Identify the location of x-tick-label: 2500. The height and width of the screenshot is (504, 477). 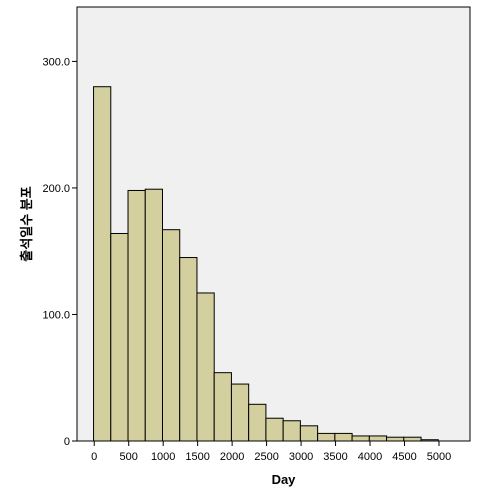
(266, 457).